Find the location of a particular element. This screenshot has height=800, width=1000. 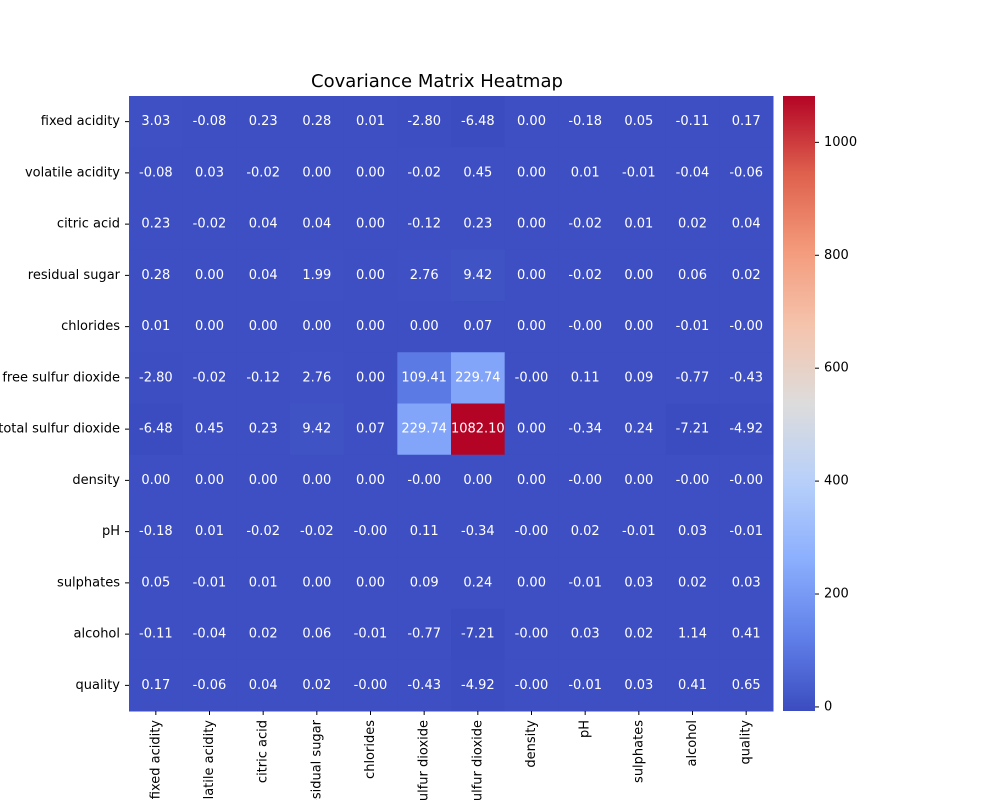

cell-label: 0.17 is located at coordinates (746, 121).